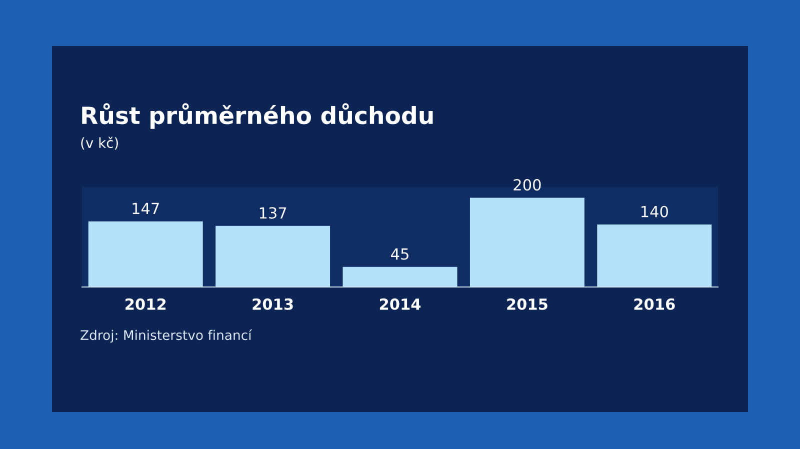  Describe the element at coordinates (400, 304) in the screenshot. I see `x-tick-label: 2014` at that location.